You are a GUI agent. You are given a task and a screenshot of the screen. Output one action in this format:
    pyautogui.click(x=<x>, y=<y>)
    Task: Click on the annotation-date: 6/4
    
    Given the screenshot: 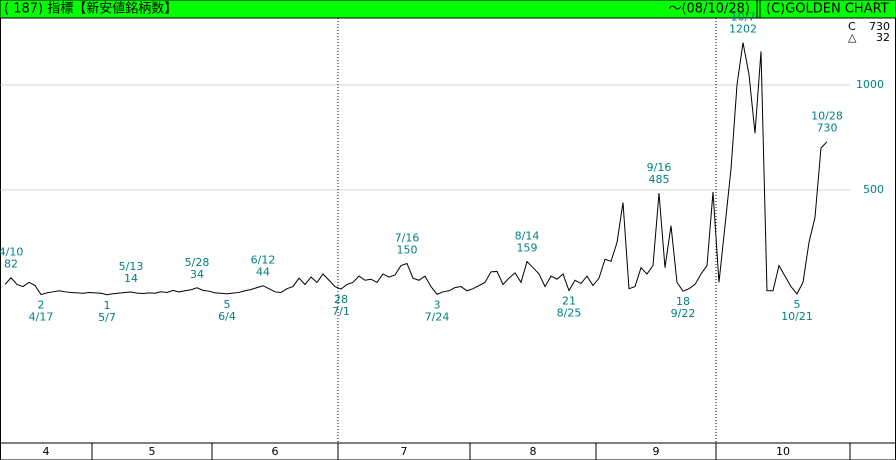 What is the action you would take?
    pyautogui.click(x=227, y=316)
    